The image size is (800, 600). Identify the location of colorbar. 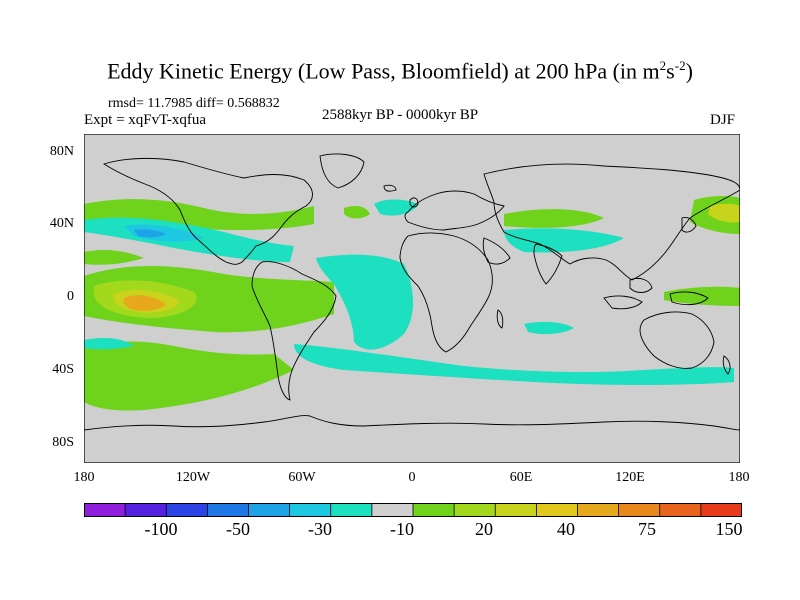
(413, 510).